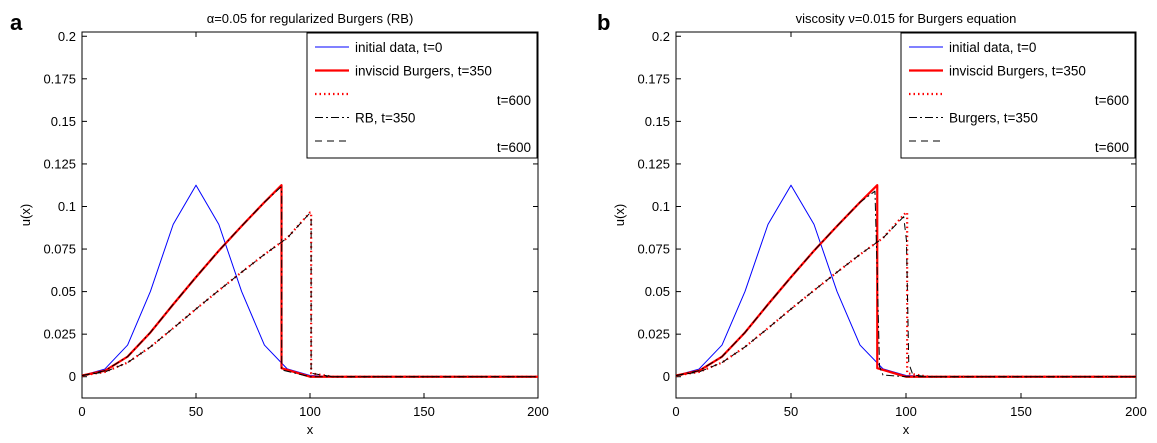  What do you see at coordinates (993, 118) in the screenshot?
I see `legend-label-3: Burgers, t=350` at bounding box center [993, 118].